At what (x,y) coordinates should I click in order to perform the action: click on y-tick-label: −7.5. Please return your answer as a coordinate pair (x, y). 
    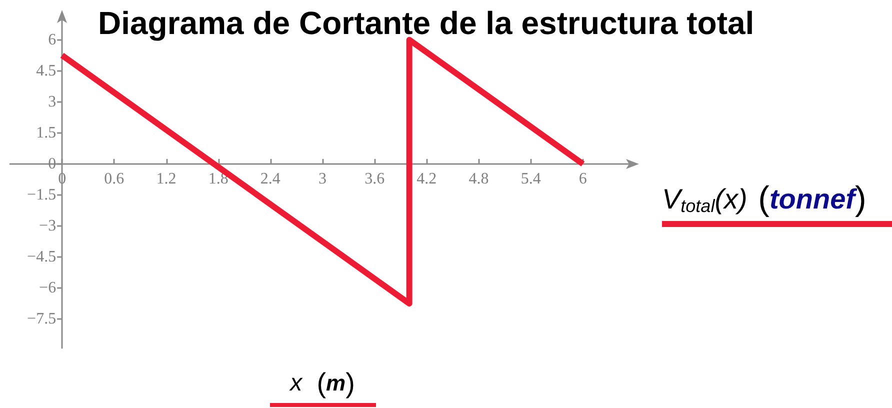
    Looking at the image, I should click on (41, 319).